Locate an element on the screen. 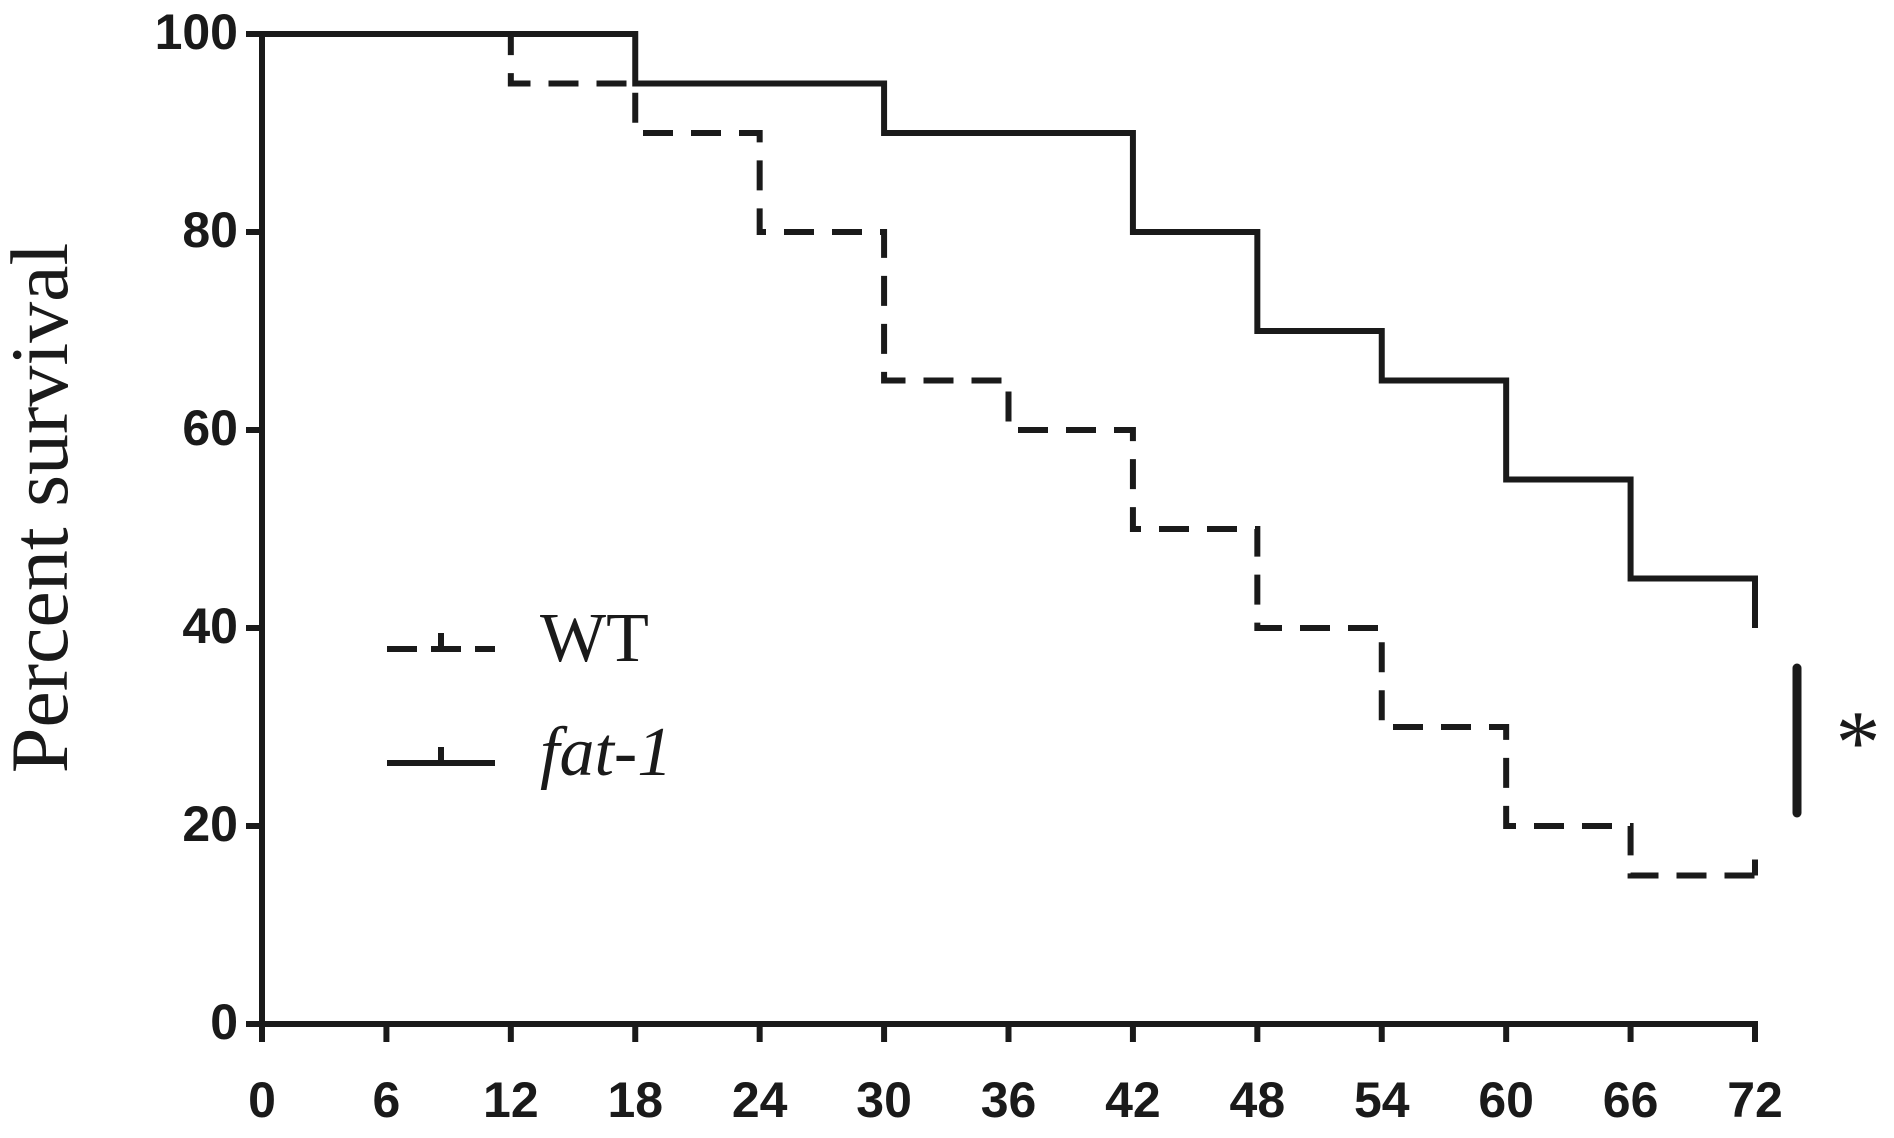 The image size is (1894, 1138). x-tick-label: 30 is located at coordinates (884, 1100).